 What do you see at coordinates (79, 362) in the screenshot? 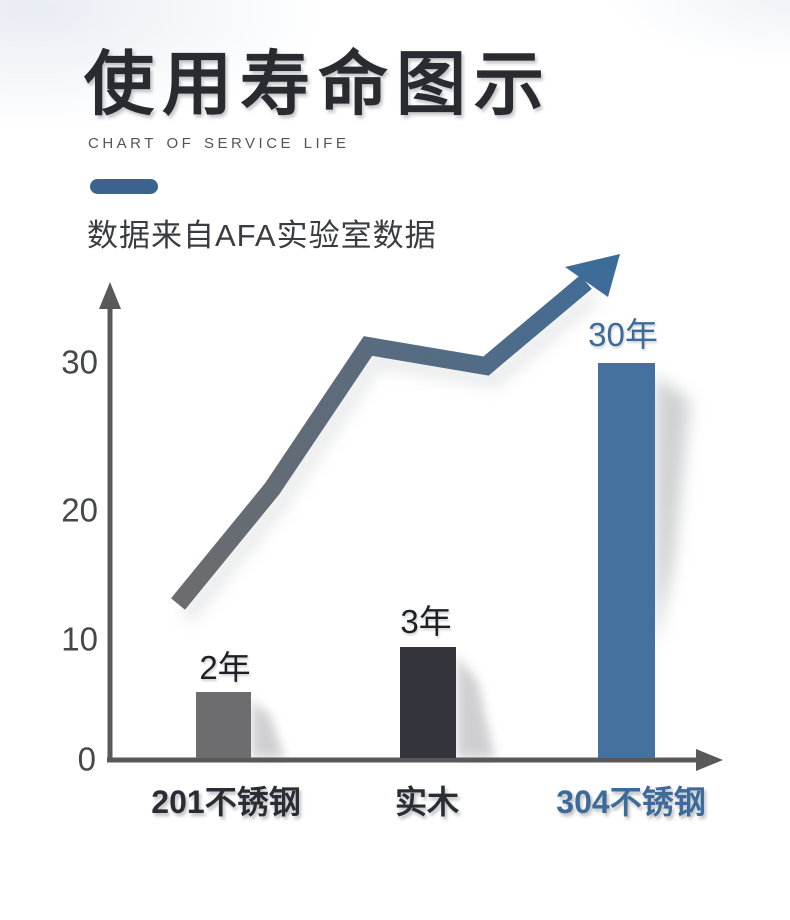
I see `y-tick-30: 30` at bounding box center [79, 362].